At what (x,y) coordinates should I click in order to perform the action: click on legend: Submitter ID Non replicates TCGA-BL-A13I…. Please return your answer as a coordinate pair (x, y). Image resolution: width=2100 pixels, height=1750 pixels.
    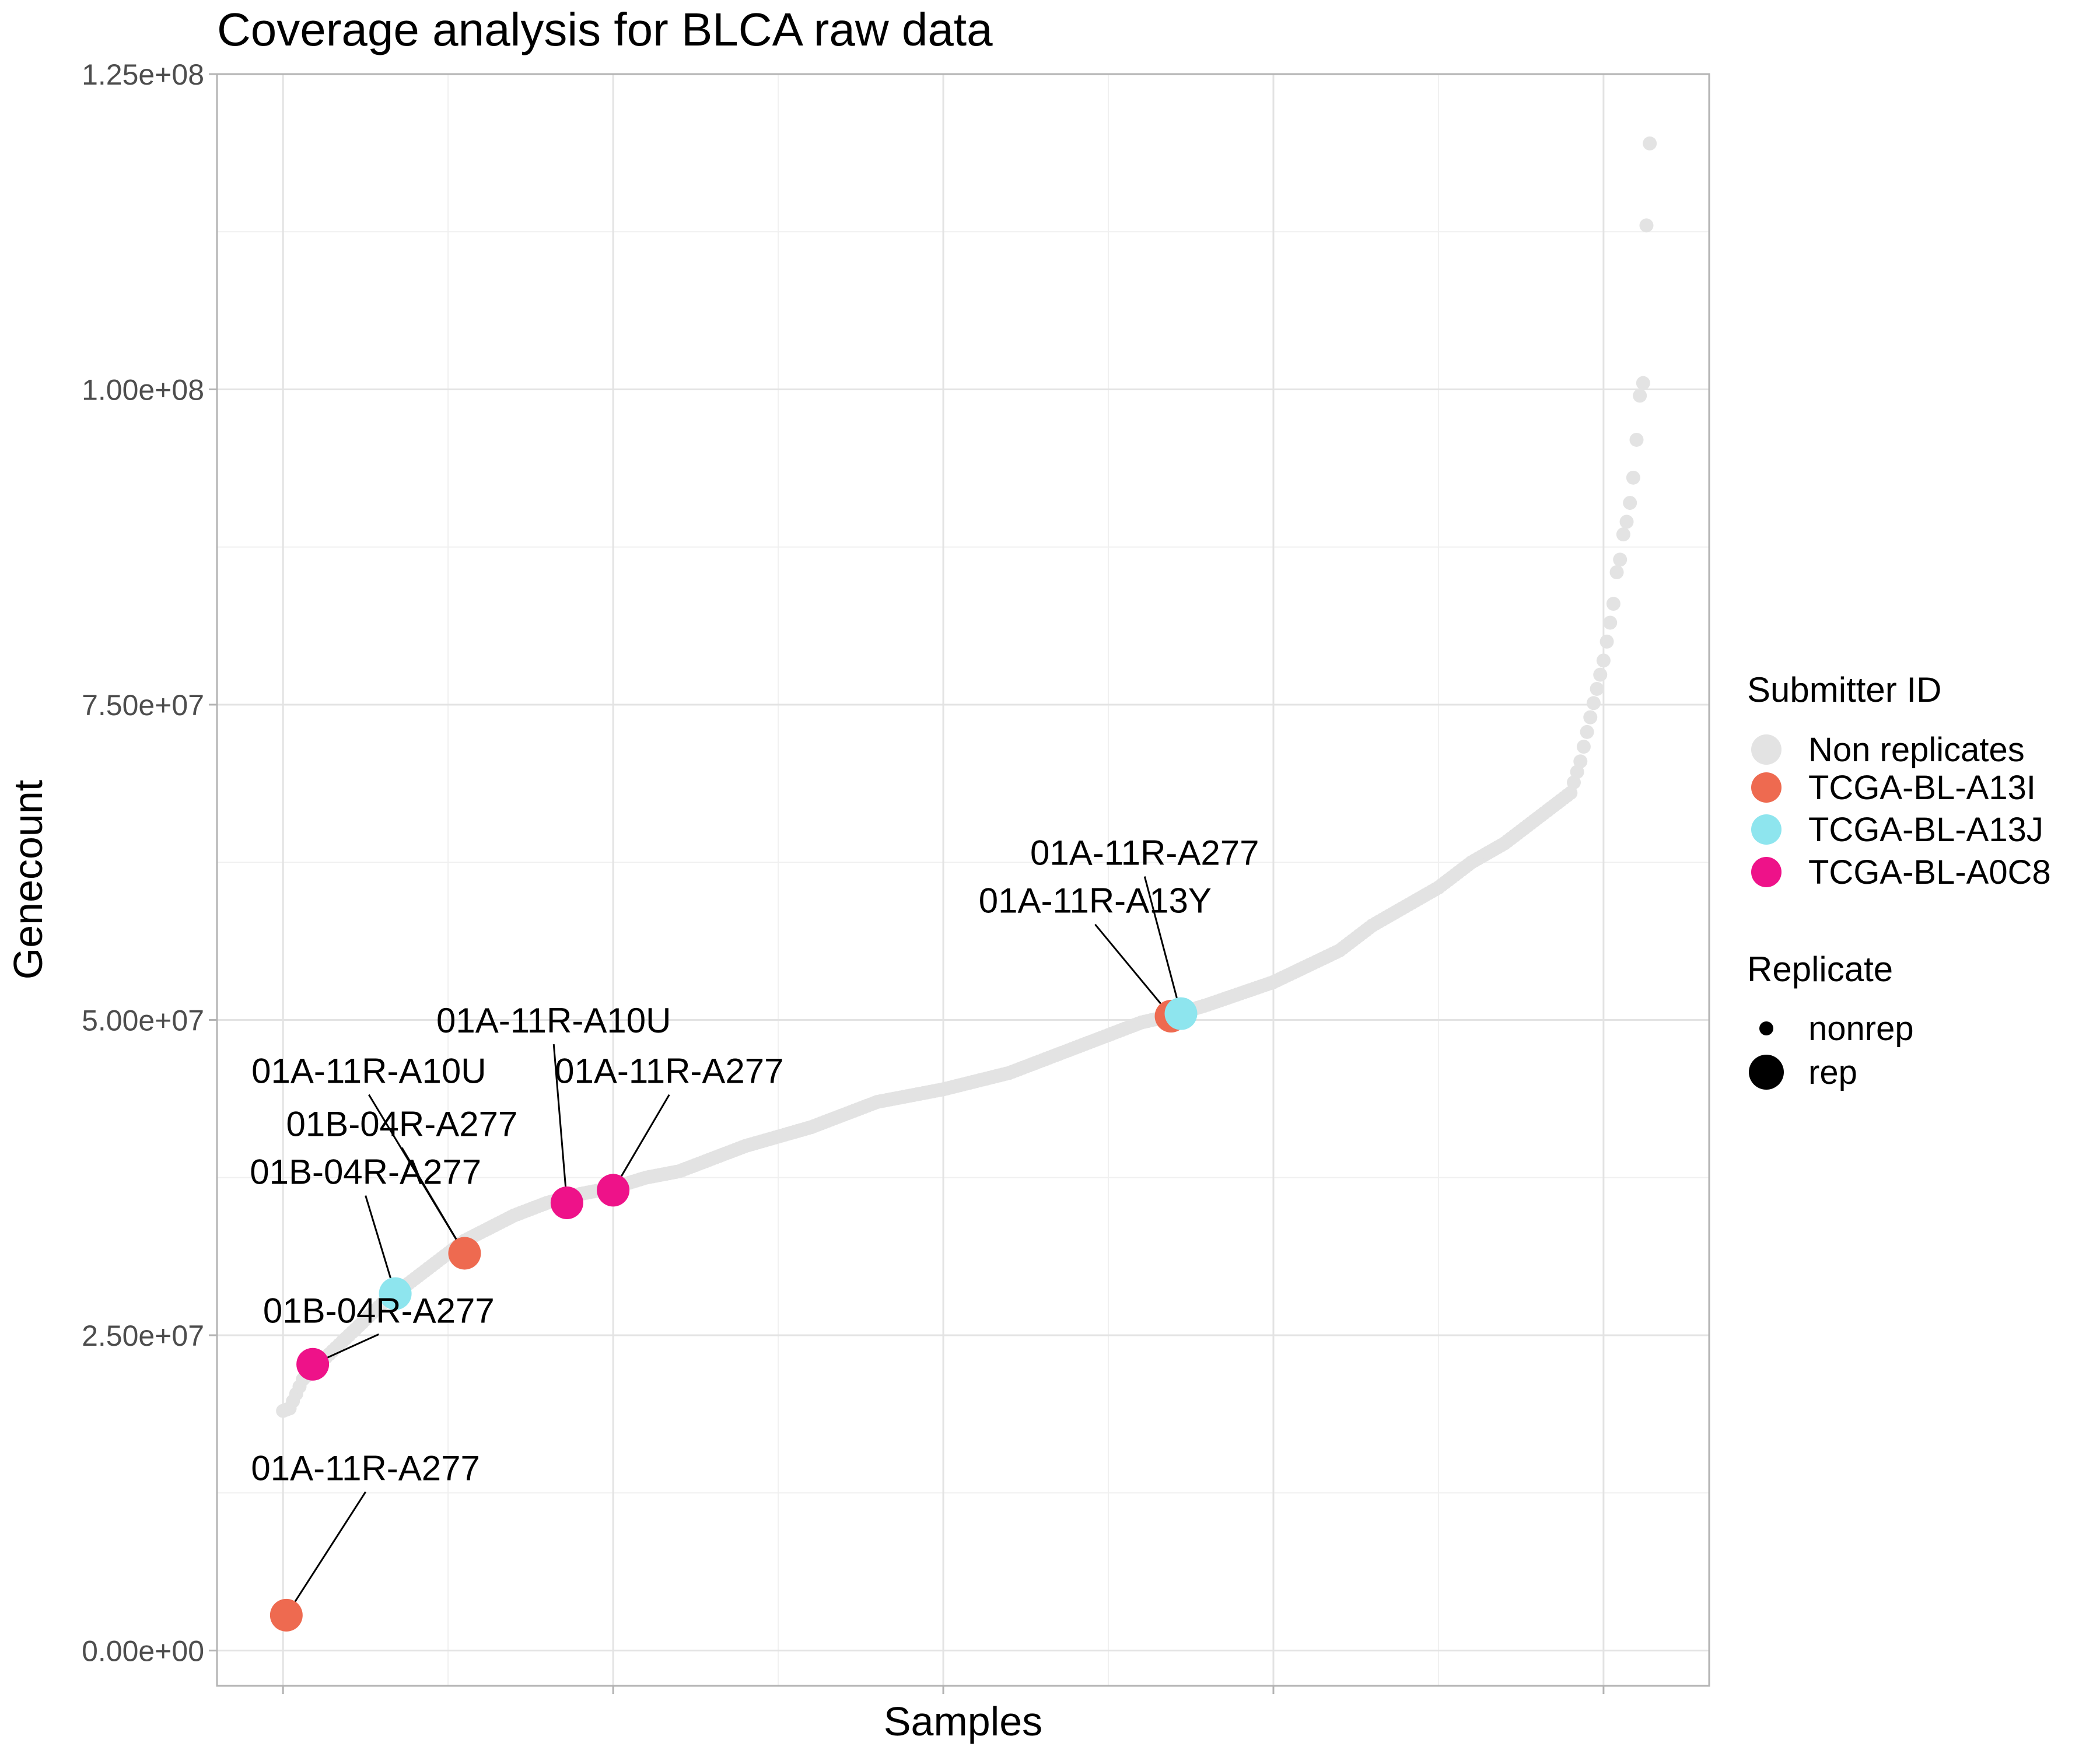
    Looking at the image, I should click on (1899, 880).